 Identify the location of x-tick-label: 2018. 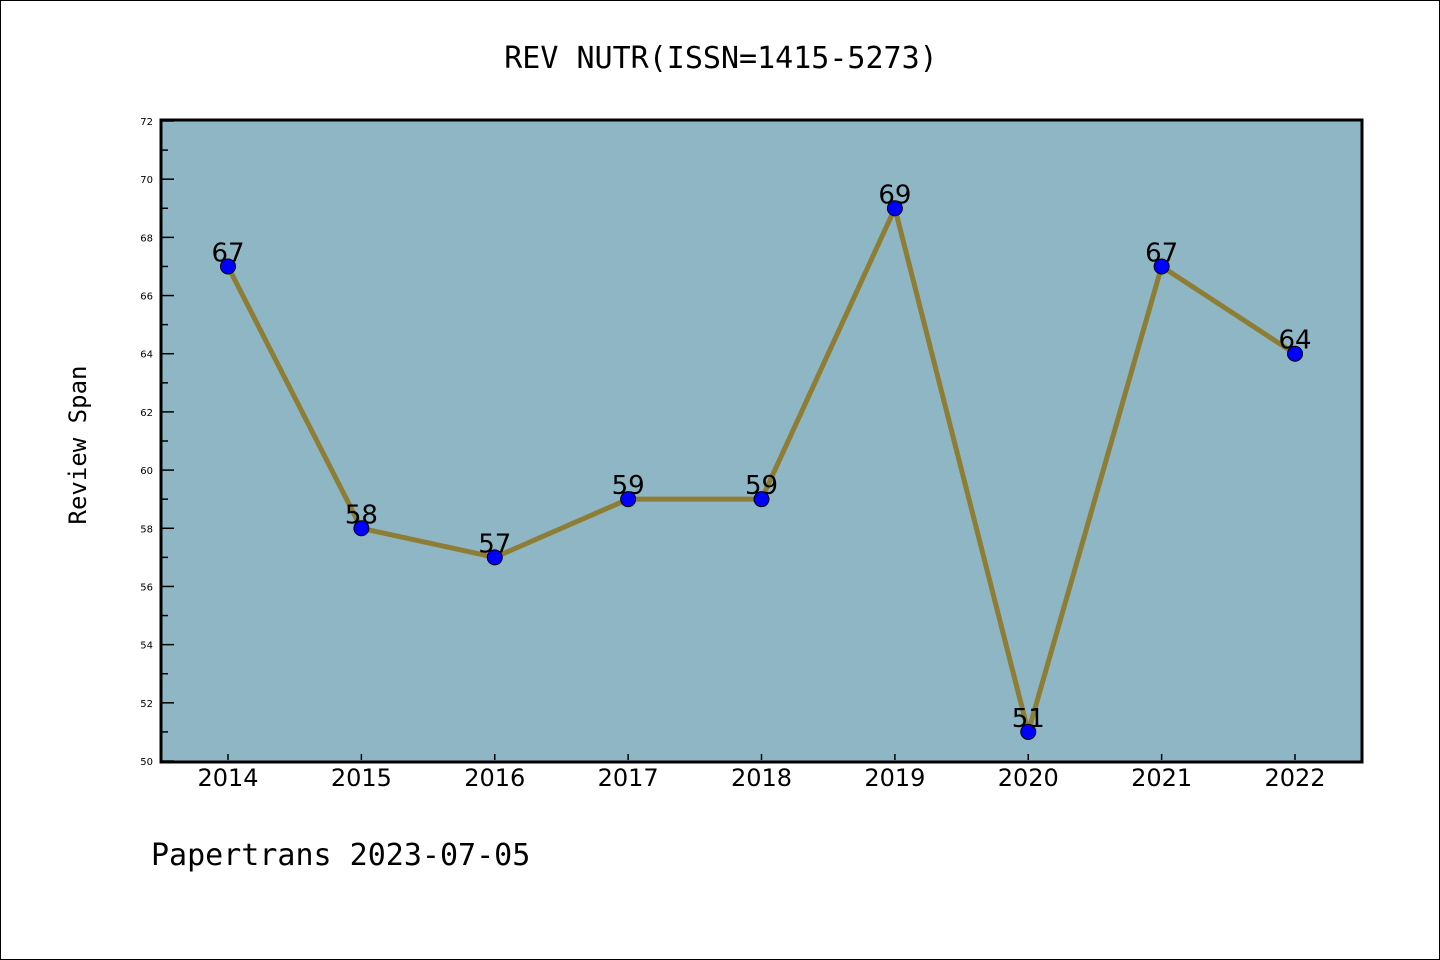
(761, 778).